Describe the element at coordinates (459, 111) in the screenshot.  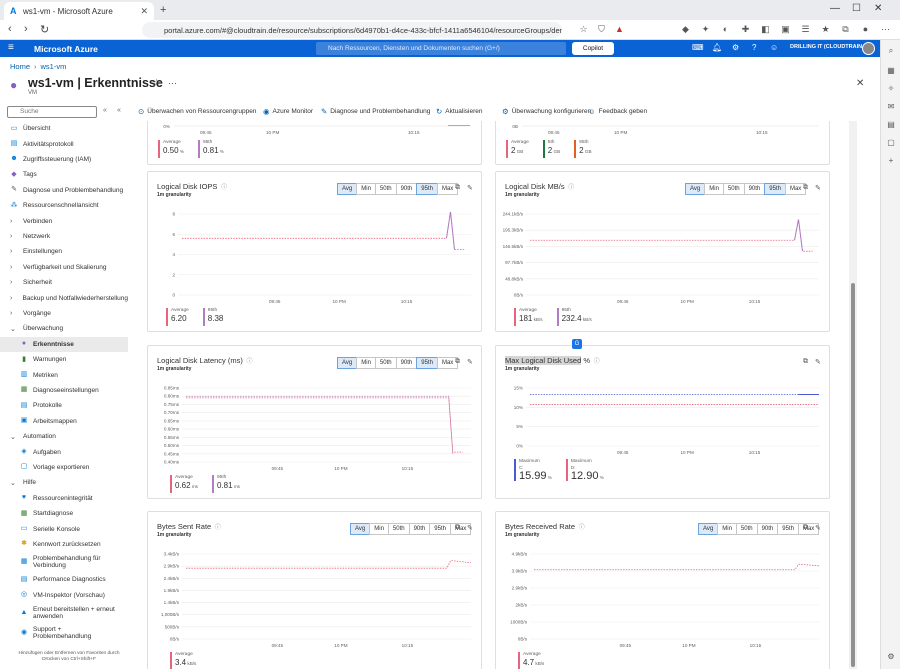
I see `toolbar-refresh-button: ↻ Aktualisieren` at that location.